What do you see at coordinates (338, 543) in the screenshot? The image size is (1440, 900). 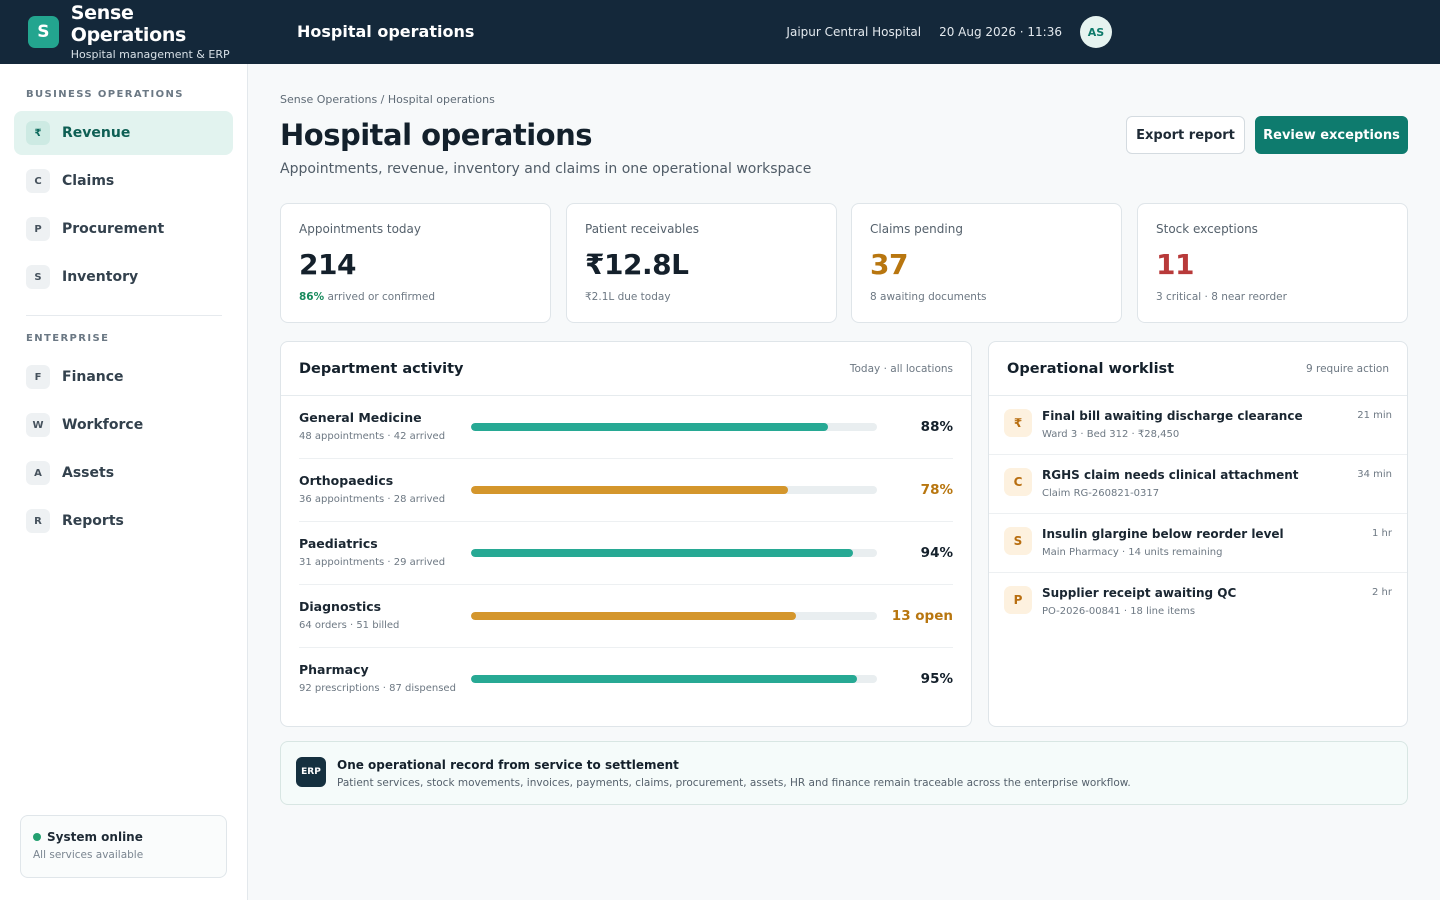 I see `department-name: Paediatrics` at bounding box center [338, 543].